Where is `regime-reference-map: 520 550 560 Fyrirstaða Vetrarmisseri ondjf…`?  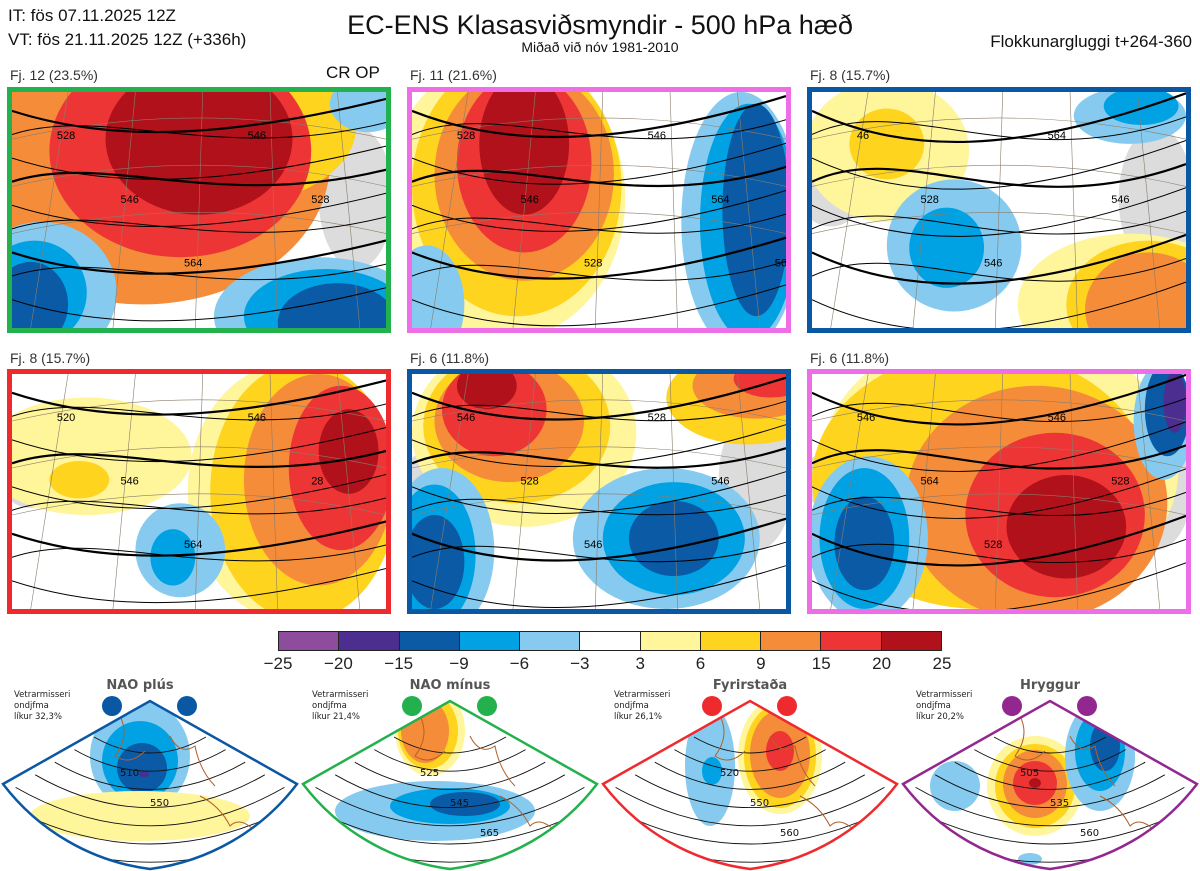 regime-reference-map: 520 550 560 Fyrirstaða Vetrarmisseri ondjf… is located at coordinates (750, 773).